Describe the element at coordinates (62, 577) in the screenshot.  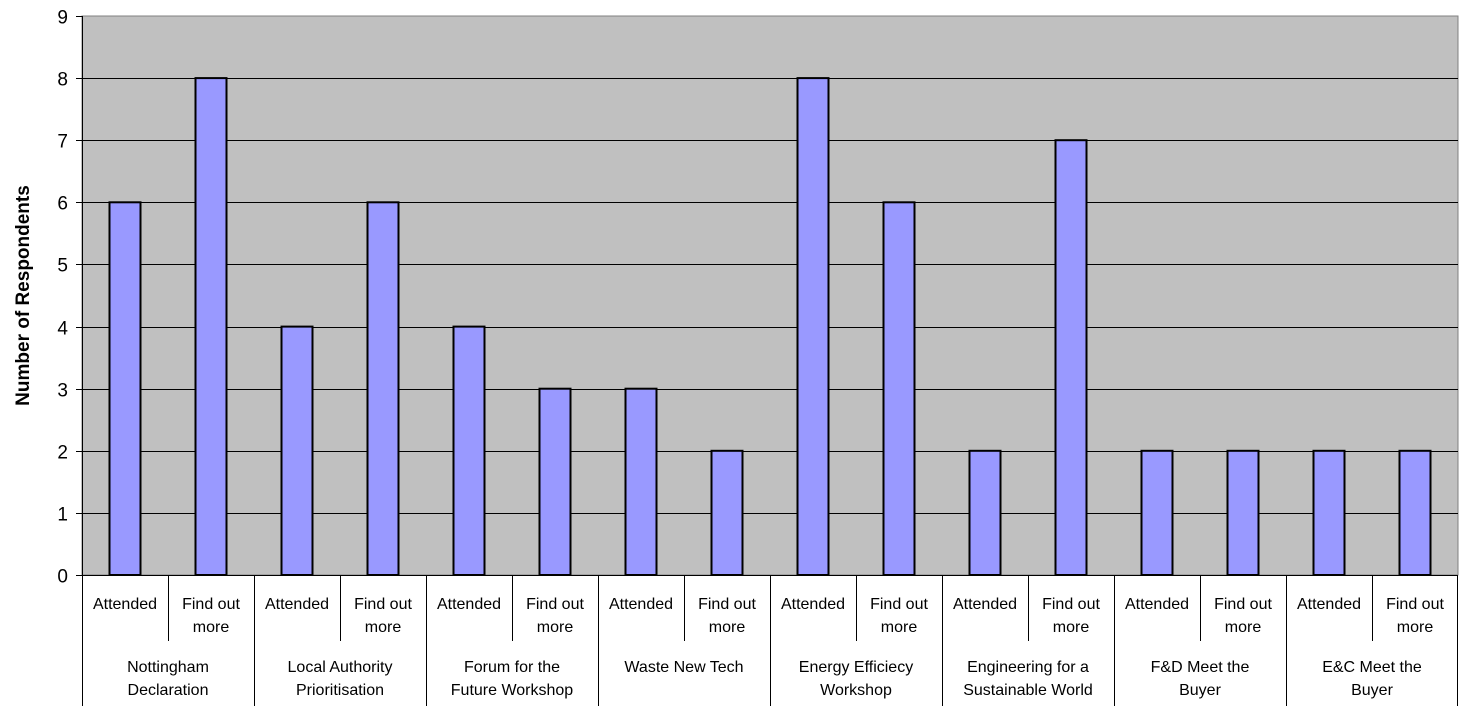
I see `y-tick-label: 0` at that location.